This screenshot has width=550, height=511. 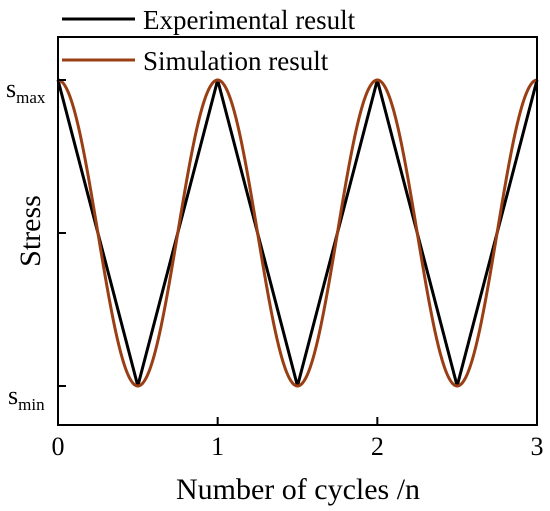 I want to click on x-tick-label-3: 3, so click(x=537, y=446).